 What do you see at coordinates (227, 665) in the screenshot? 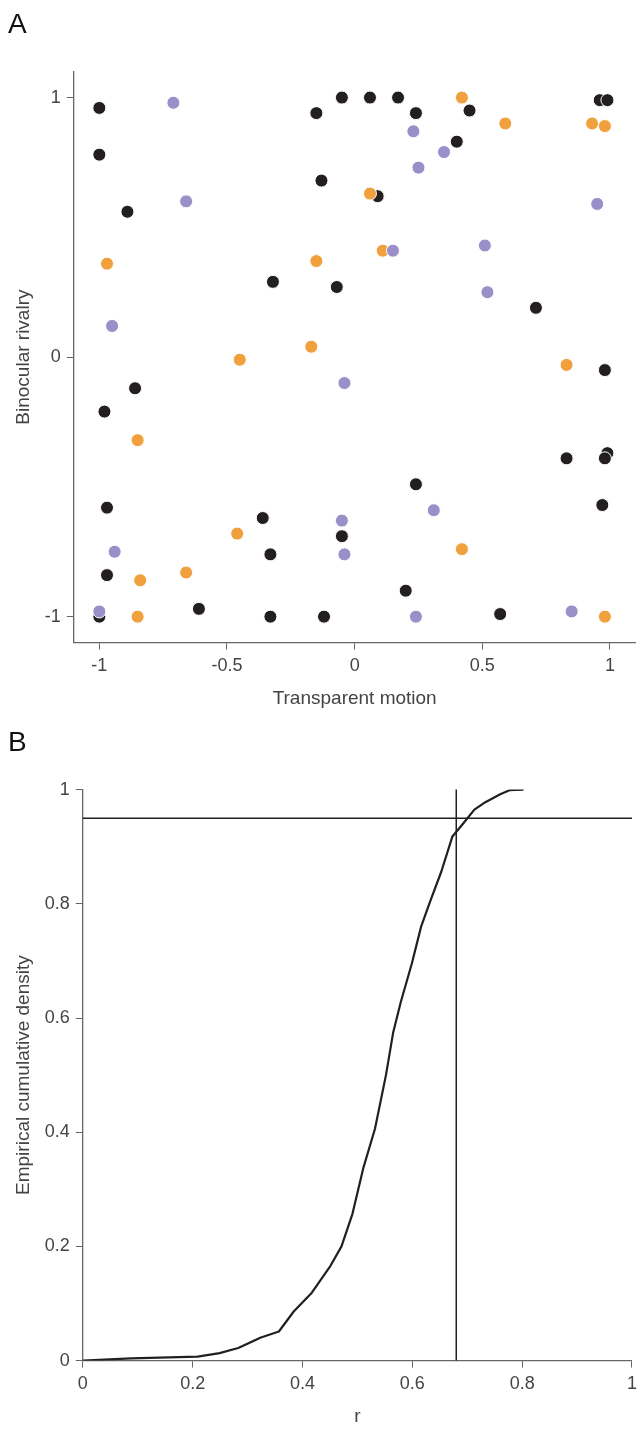
I see `x-tick-label: -0.5` at bounding box center [227, 665].